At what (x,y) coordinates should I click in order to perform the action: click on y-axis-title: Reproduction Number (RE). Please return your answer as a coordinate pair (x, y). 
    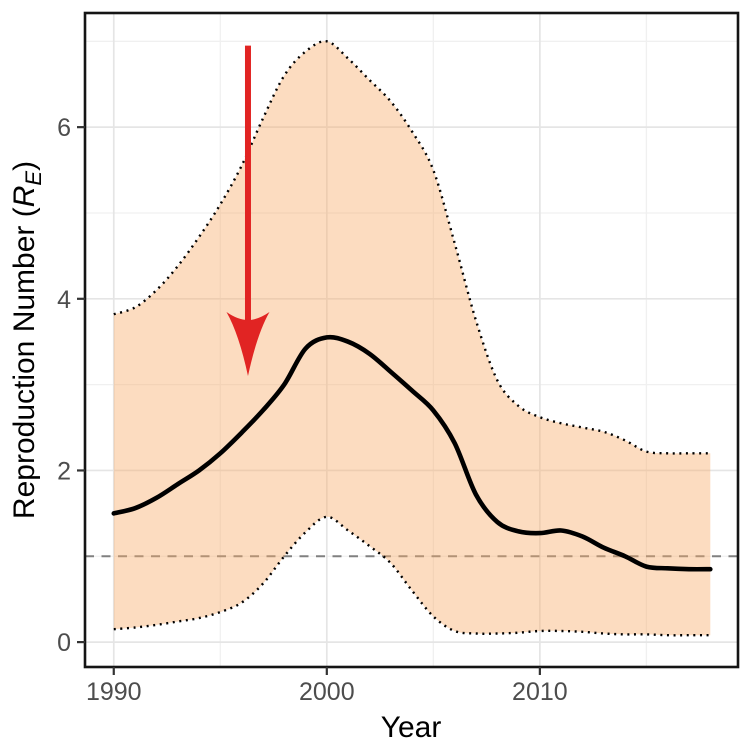
    Looking at the image, I should click on (27, 340).